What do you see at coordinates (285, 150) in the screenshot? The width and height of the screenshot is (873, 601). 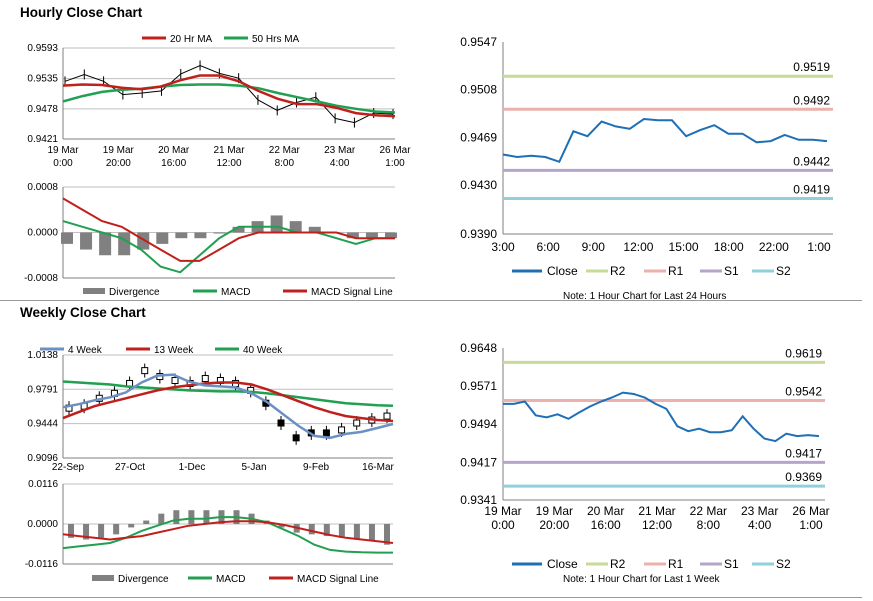 I see `hourly-price-xtick-date: 22 Mar` at bounding box center [285, 150].